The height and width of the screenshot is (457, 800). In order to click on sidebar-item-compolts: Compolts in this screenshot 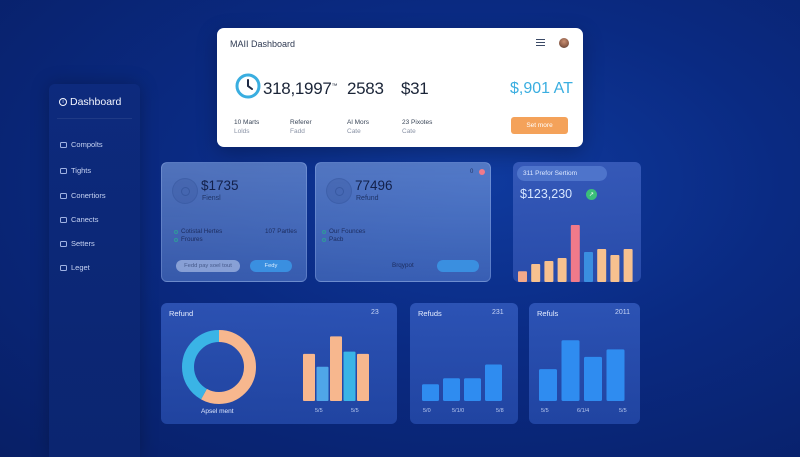, I will do `click(81, 144)`.